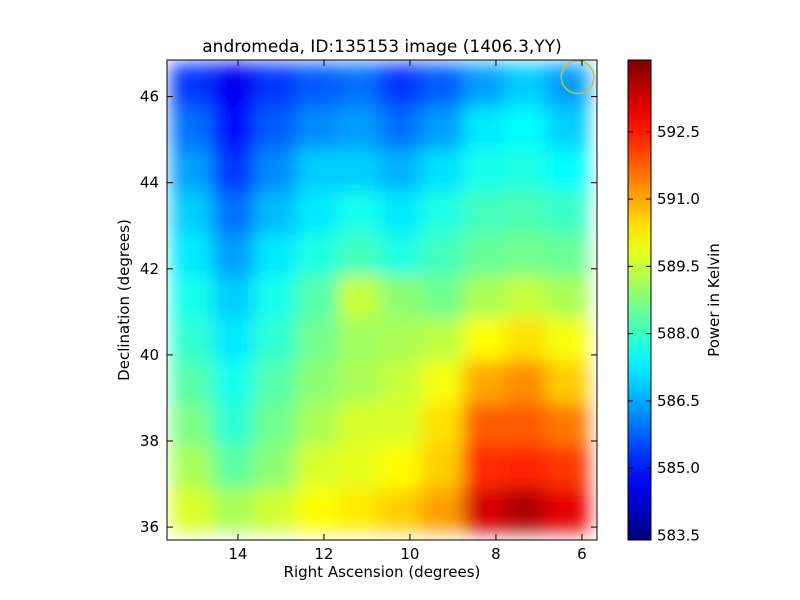 The height and width of the screenshot is (600, 800). Describe the element at coordinates (678, 536) in the screenshot. I see `colorbar-tick-label: 583.5` at that location.